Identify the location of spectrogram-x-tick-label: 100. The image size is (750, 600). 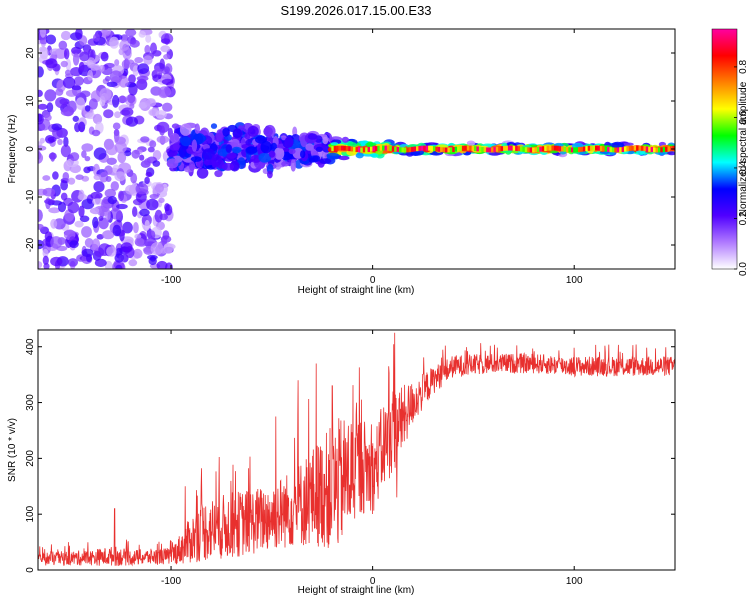
(574, 280).